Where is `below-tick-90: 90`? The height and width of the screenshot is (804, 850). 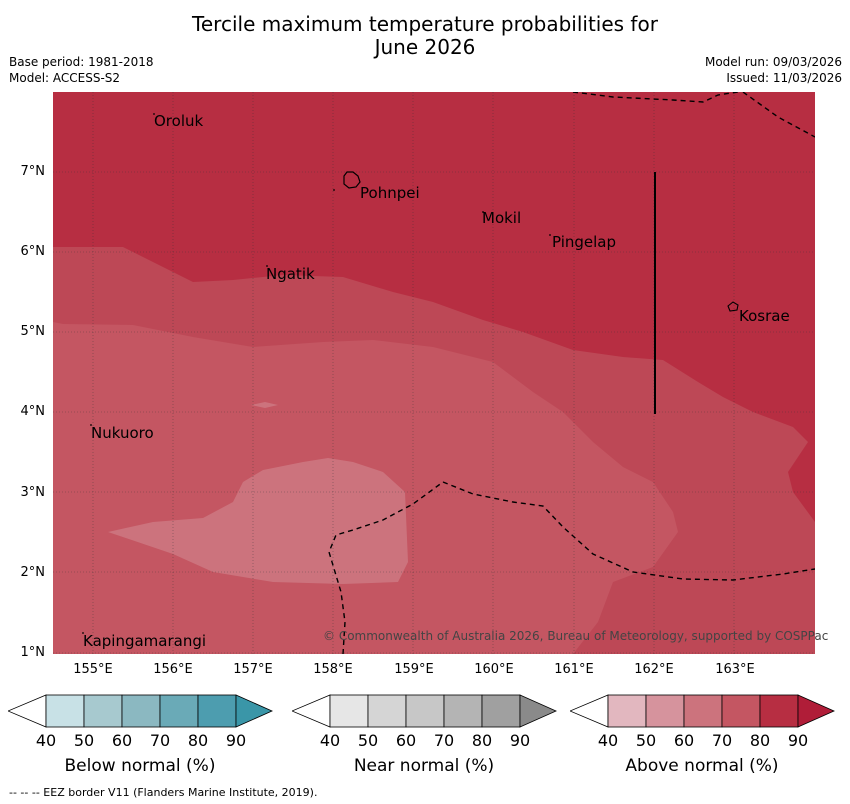 below-tick-90: 90 is located at coordinates (236, 740).